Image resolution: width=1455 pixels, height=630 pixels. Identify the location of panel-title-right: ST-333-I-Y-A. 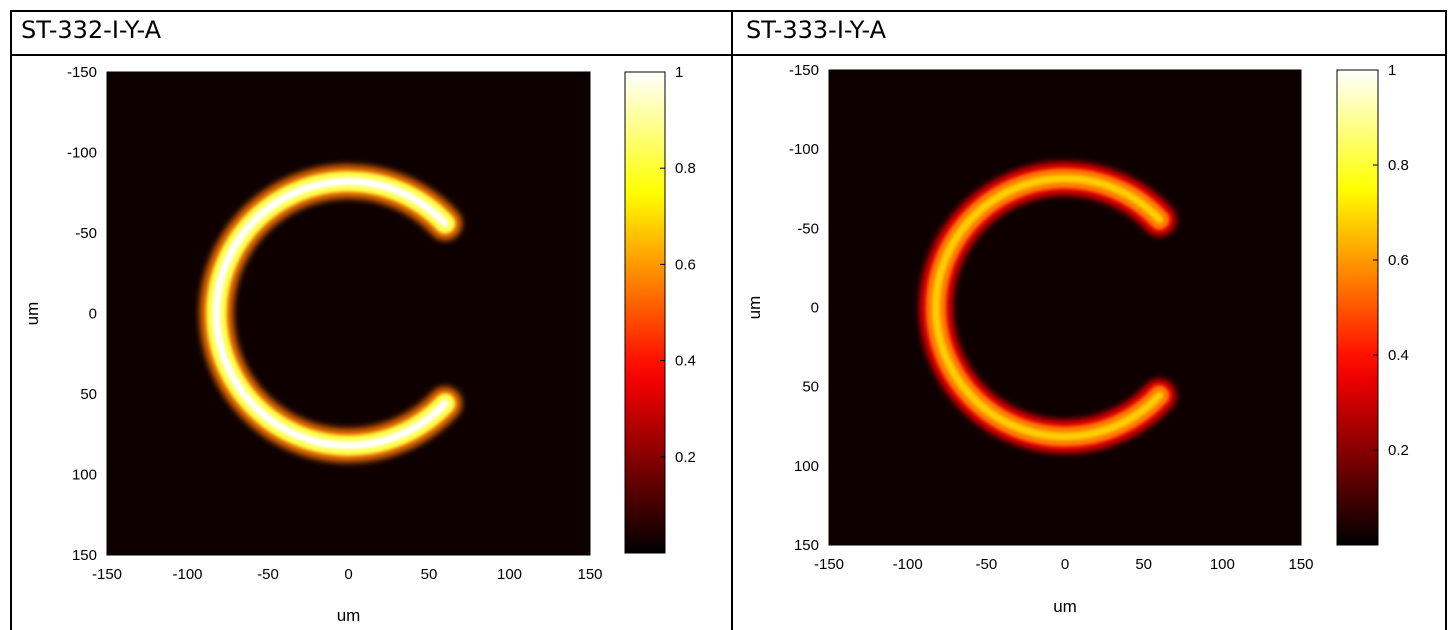
(816, 30).